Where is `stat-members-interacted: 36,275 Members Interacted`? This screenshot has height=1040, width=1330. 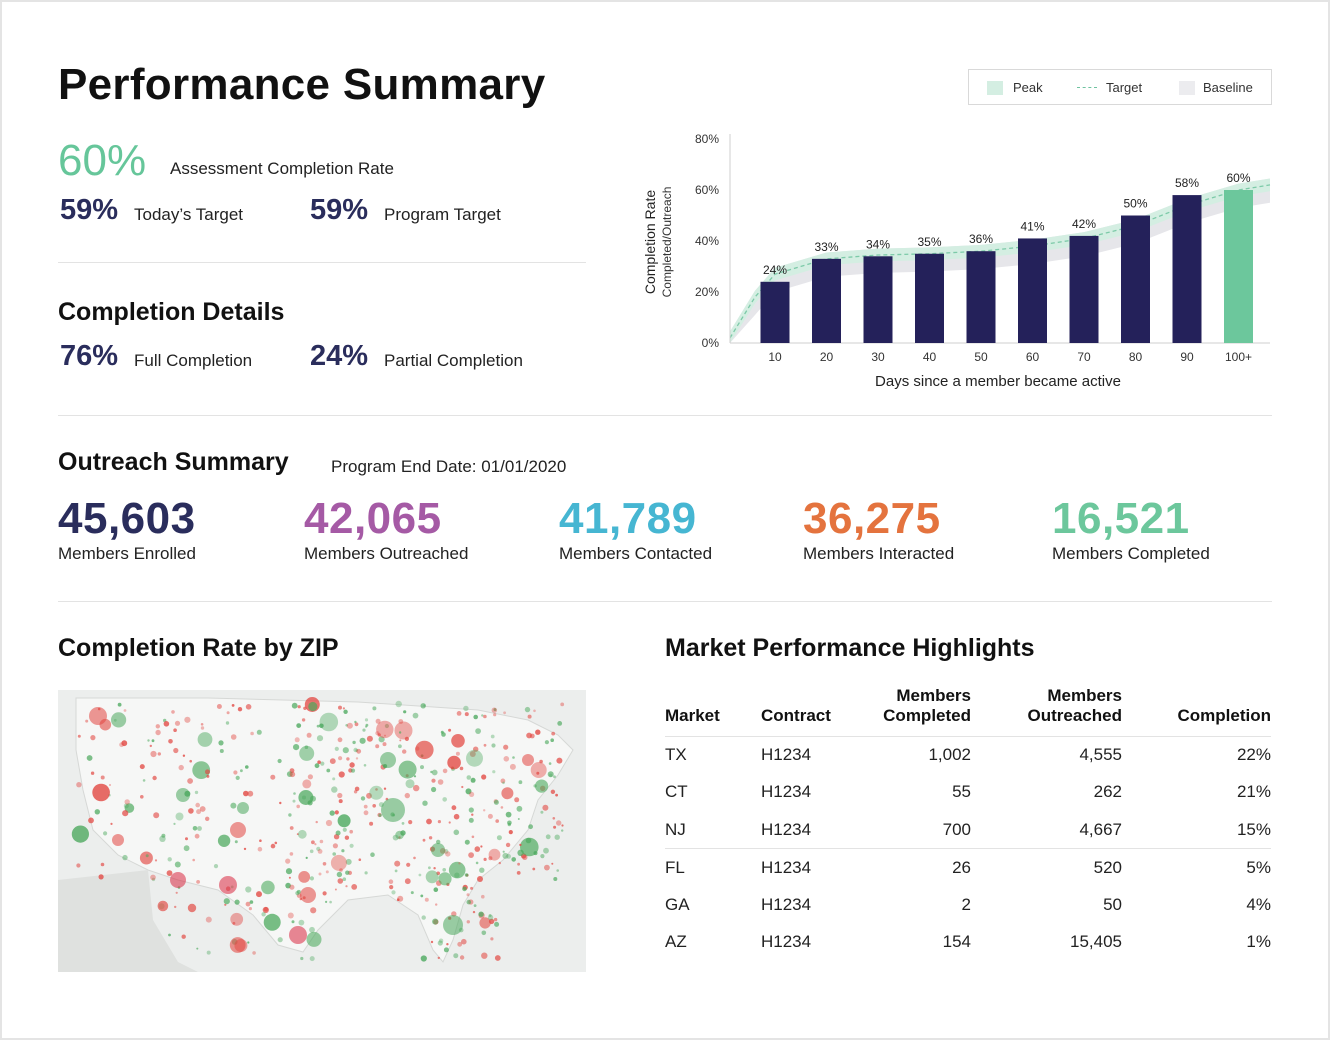
stat-members-interacted: 36,275 Members Interacted is located at coordinates (878, 529).